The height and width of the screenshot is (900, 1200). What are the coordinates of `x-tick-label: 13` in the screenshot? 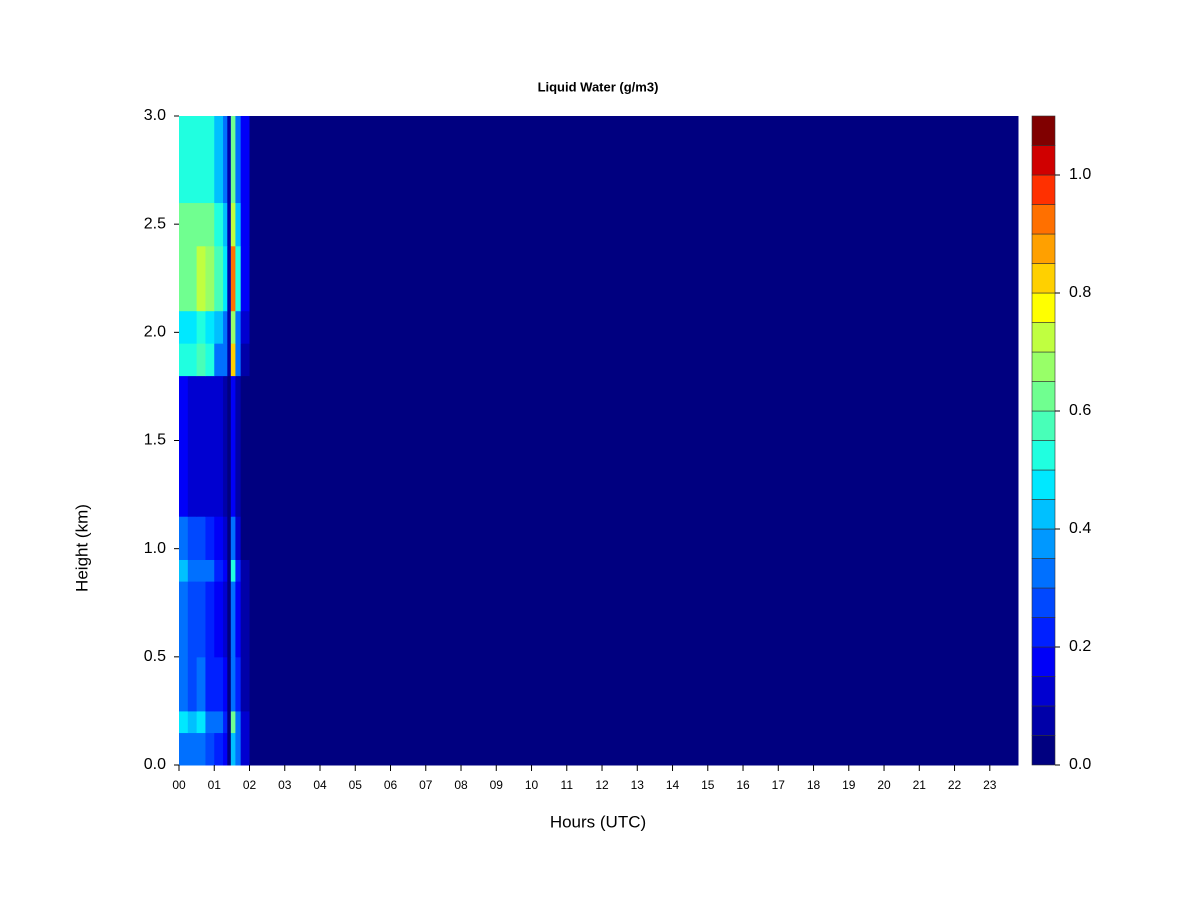 It's located at (638, 785).